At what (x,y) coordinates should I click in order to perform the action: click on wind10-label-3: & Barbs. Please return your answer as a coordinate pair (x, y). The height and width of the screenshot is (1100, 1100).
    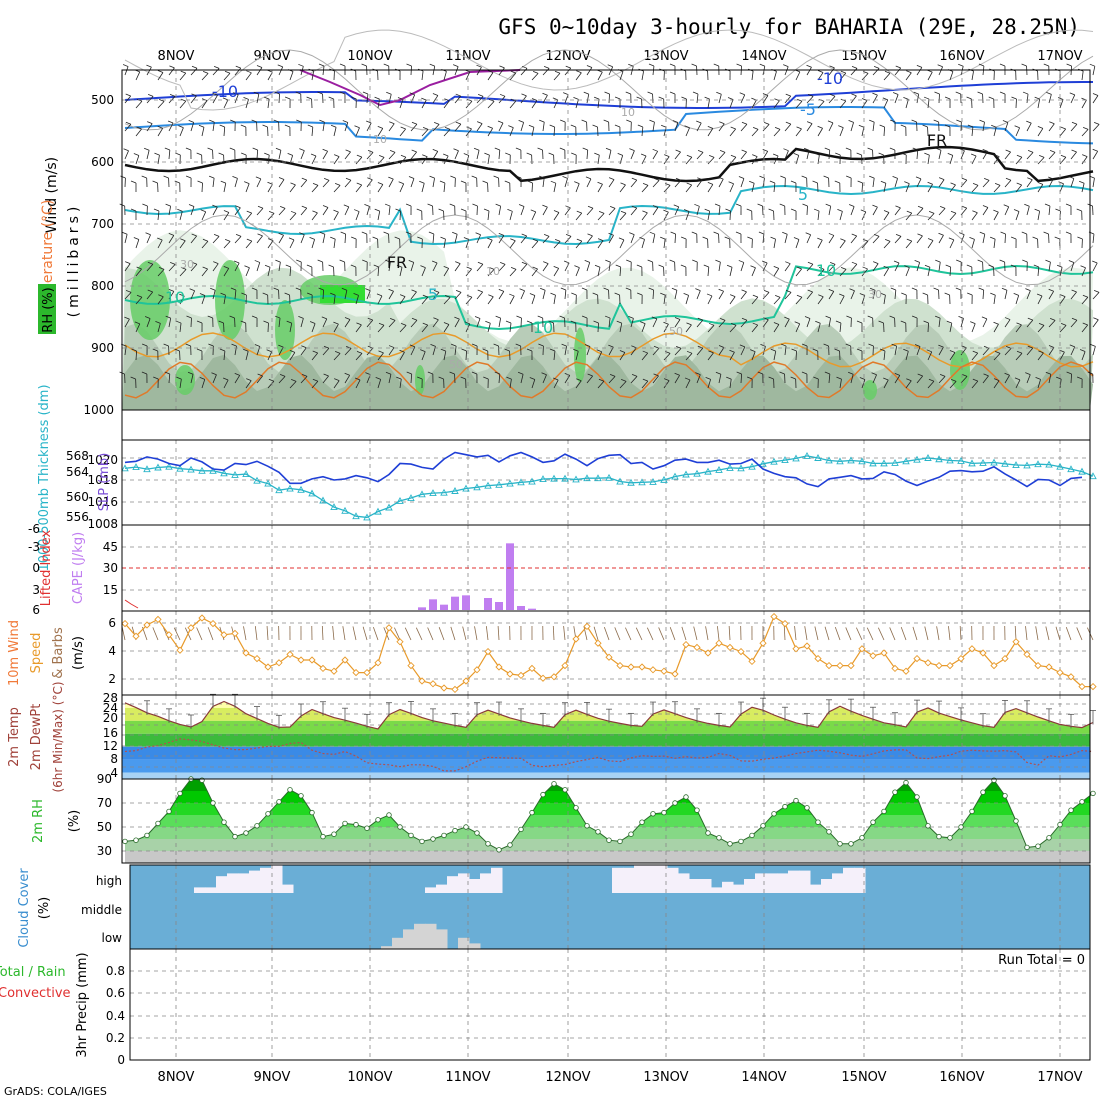
    Looking at the image, I should click on (58, 653).